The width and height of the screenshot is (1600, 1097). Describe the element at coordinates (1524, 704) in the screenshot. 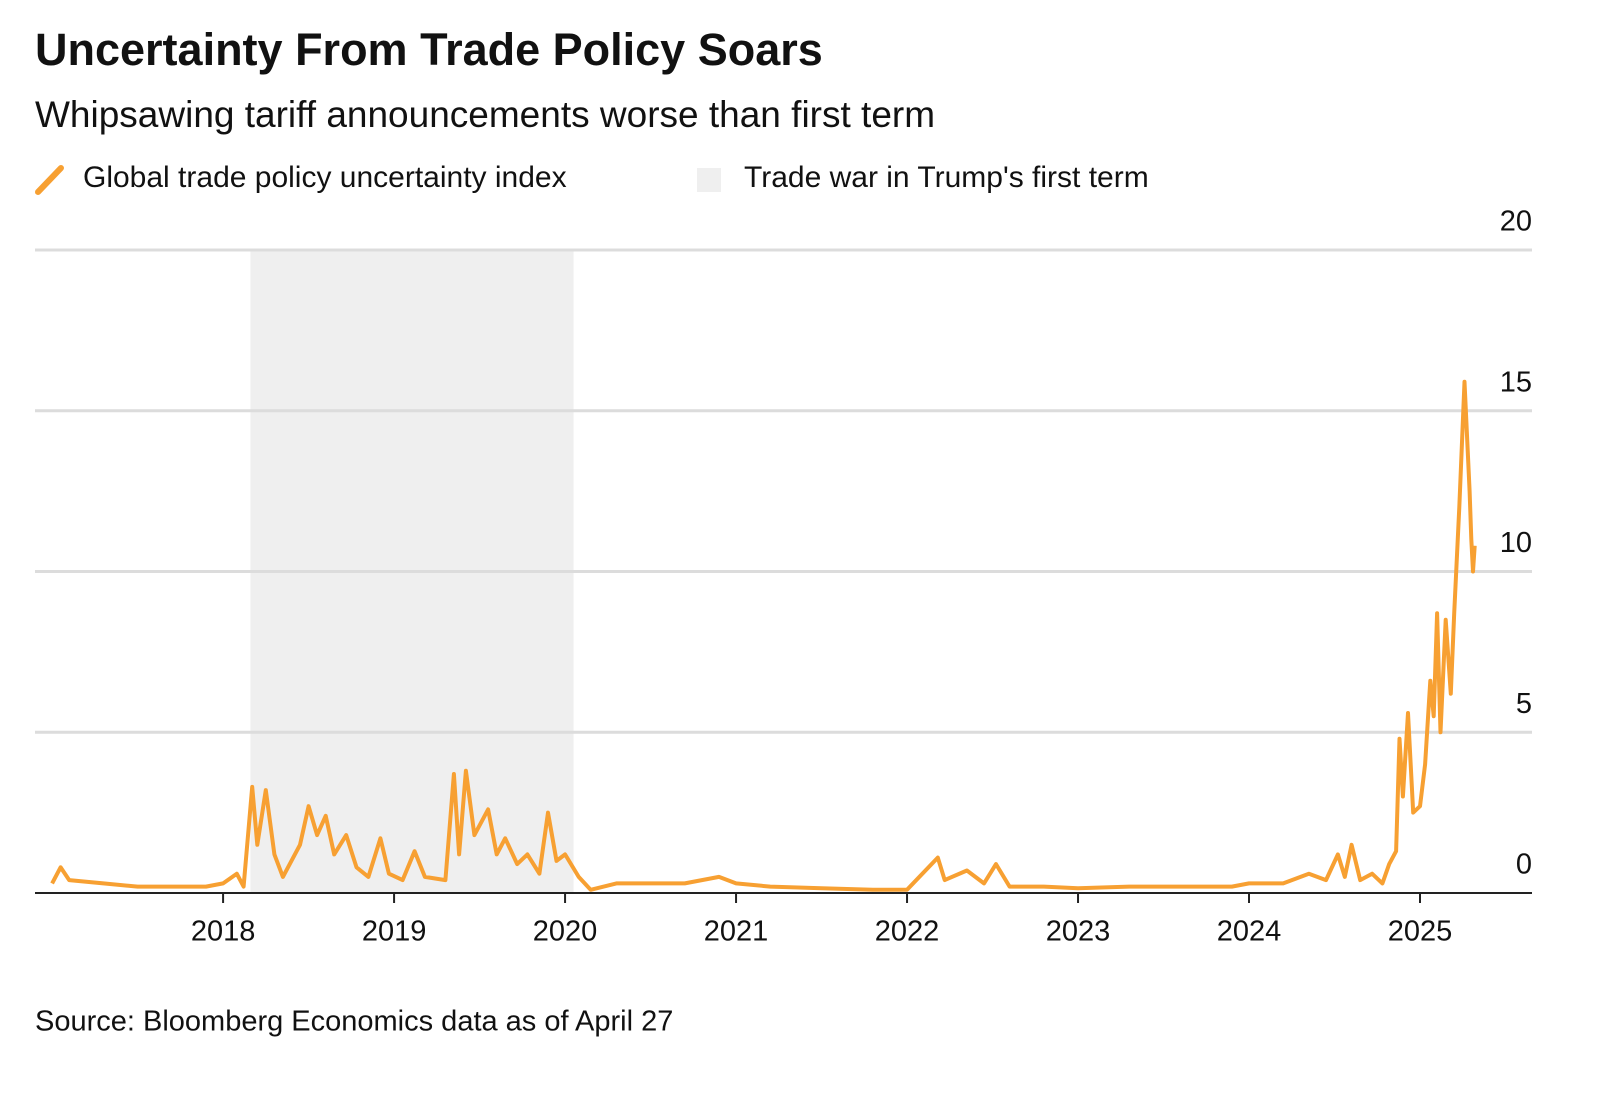

I see `y-tick-label: 5` at that location.